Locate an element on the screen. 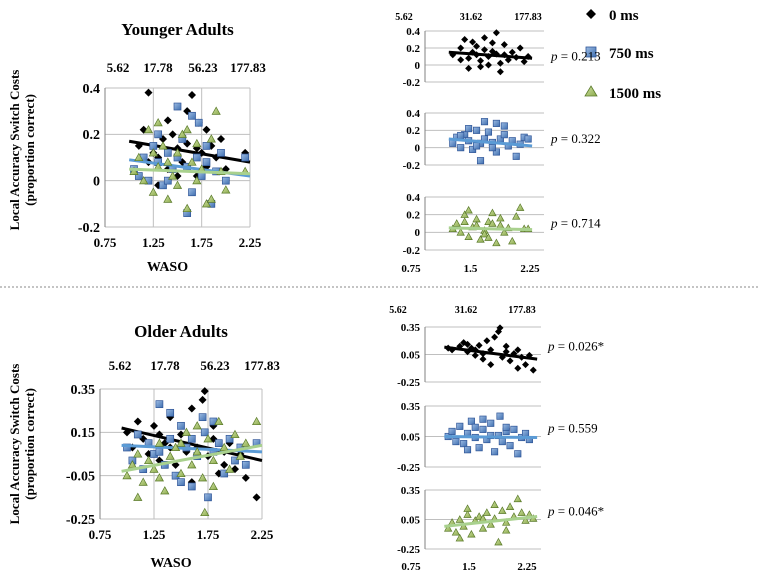 The height and width of the screenshot is (579, 759). y-tick-label: 0.05 is located at coordinates (411, 437).